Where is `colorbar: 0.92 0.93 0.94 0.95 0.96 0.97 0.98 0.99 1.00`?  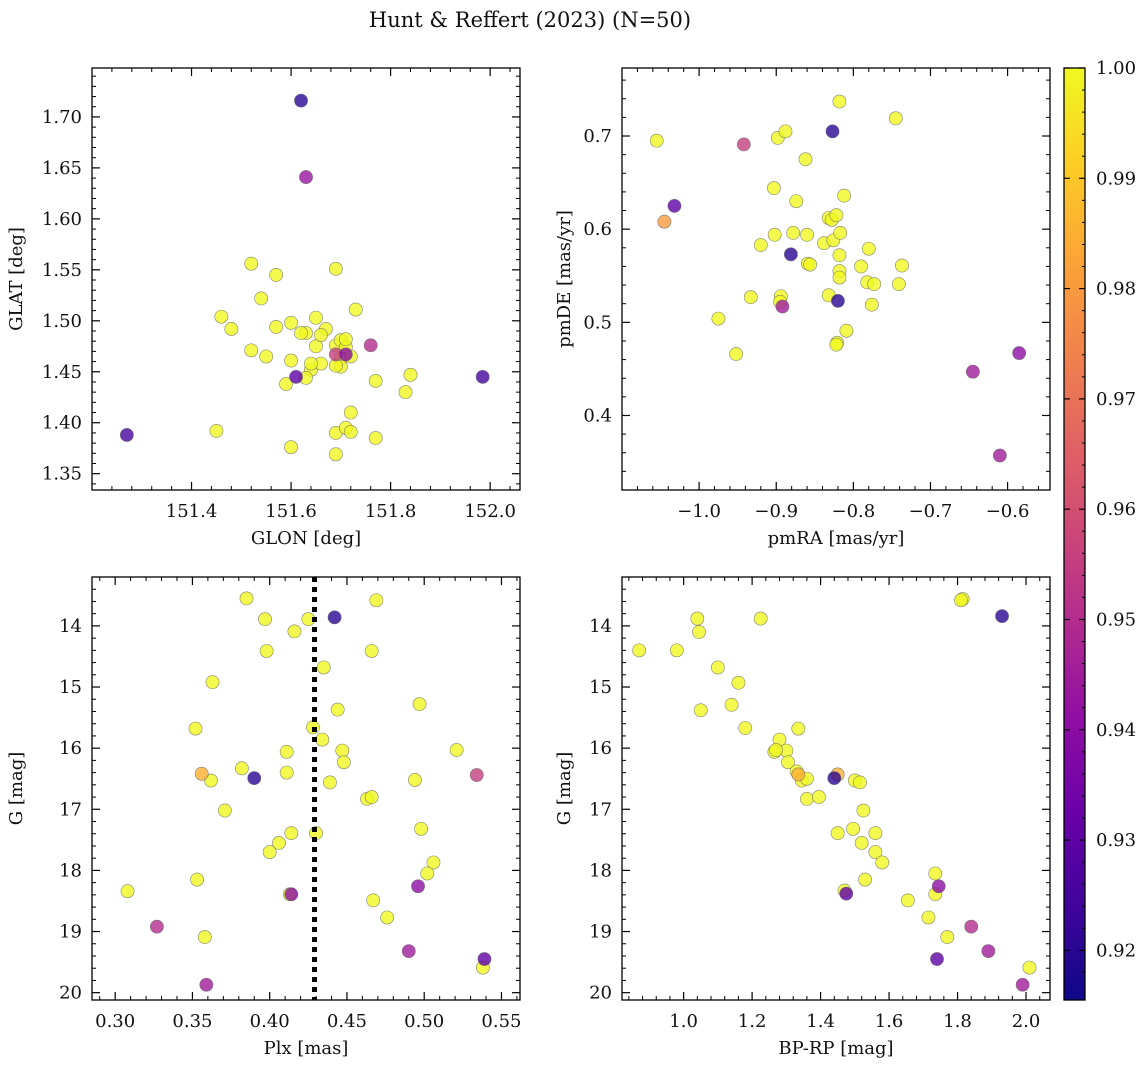
colorbar: 0.92 0.93 0.94 0.95 0.96 0.97 0.98 0.99 1.00 is located at coordinates (1099, 529).